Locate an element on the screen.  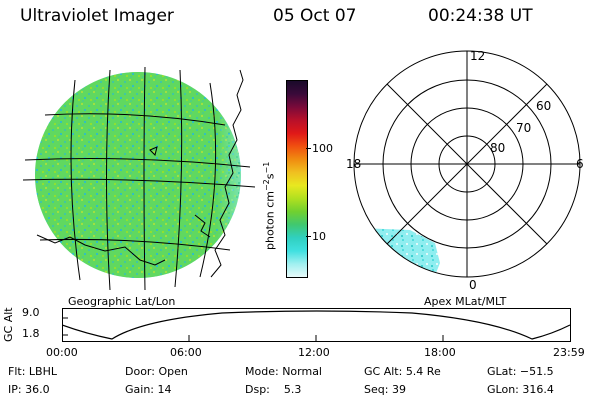
app-title: Ultraviolet Imager is located at coordinates (97, 16).